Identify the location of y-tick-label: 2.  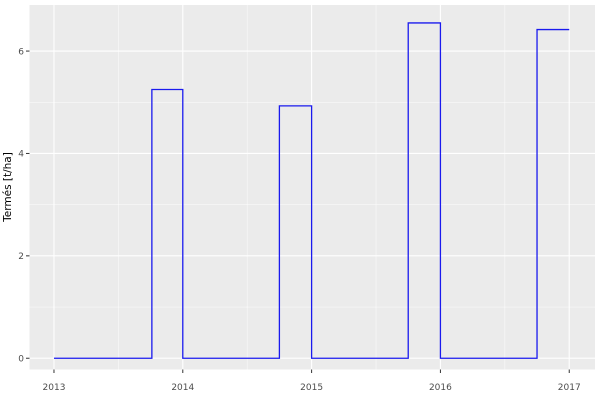
(21, 257).